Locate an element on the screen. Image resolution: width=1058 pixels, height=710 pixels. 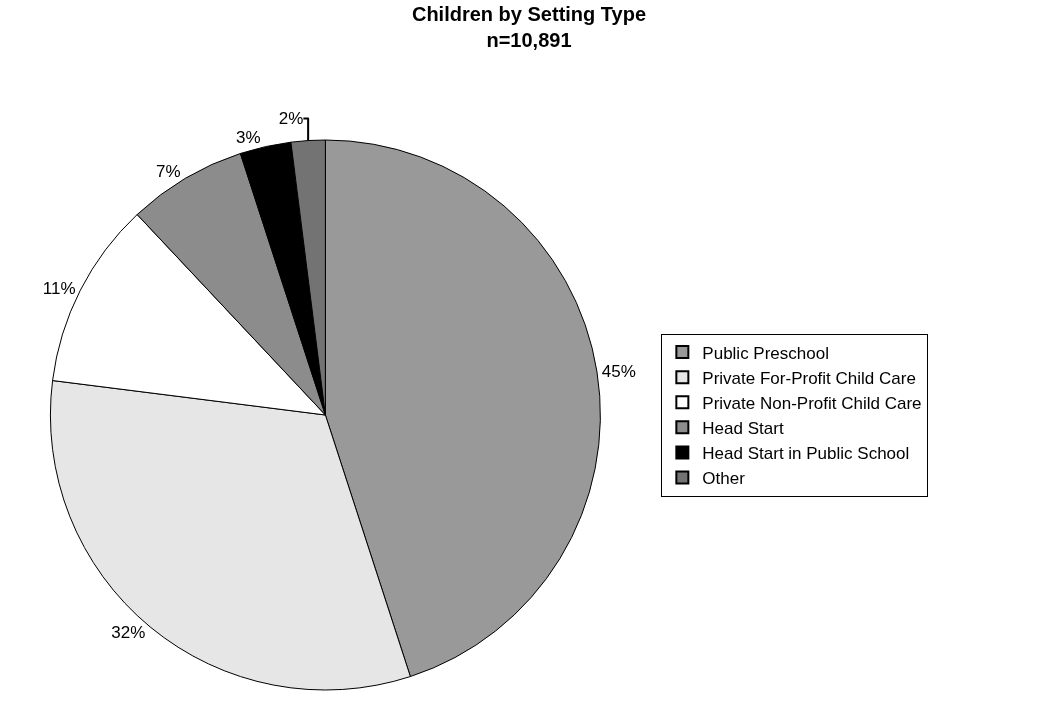
data-label: 11% is located at coordinates (59, 288).